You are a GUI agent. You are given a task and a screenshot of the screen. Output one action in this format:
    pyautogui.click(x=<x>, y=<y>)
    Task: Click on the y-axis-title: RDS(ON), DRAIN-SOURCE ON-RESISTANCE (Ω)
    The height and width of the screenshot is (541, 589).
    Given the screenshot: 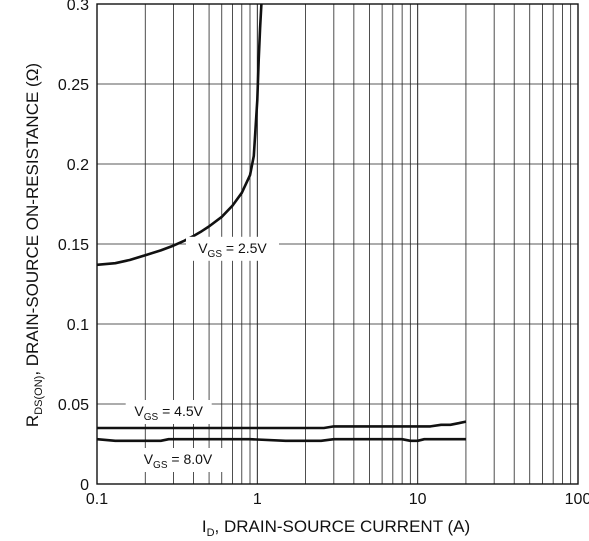 What is the action you would take?
    pyautogui.click(x=34, y=245)
    